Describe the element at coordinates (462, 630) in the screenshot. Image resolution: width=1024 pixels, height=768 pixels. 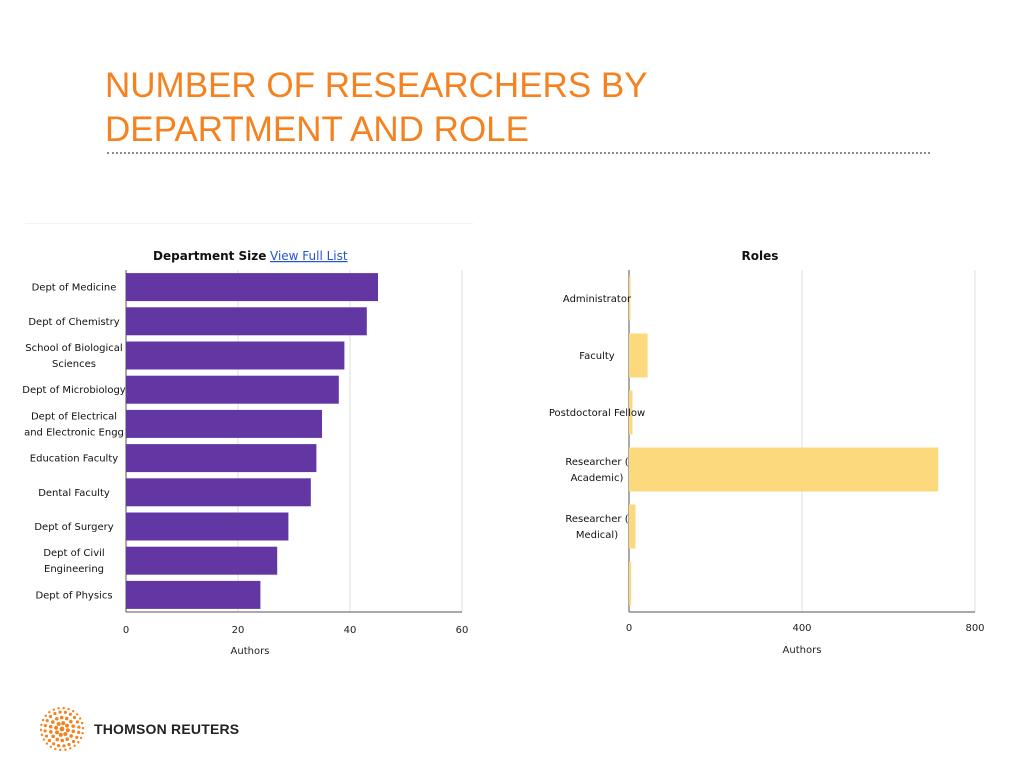
I see `department-x-tick-label: 60` at that location.